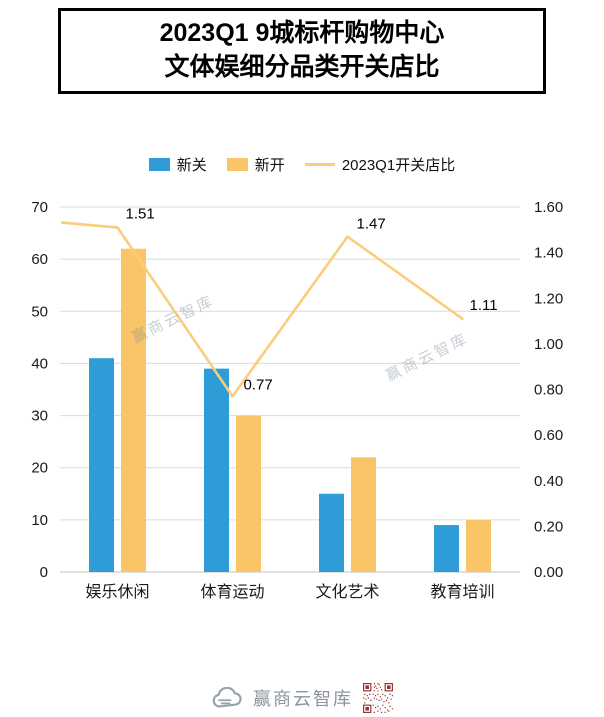  I want to click on legend-item-ratio: 2023Q1开关店比, so click(380, 164).